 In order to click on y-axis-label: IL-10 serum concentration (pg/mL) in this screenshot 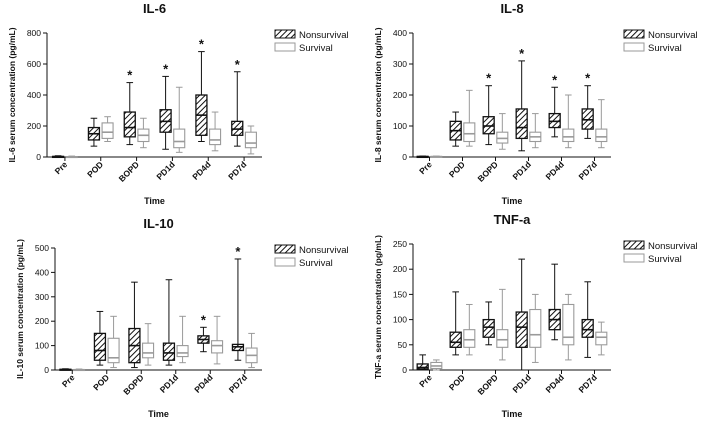, I will do `click(20, 309)`.